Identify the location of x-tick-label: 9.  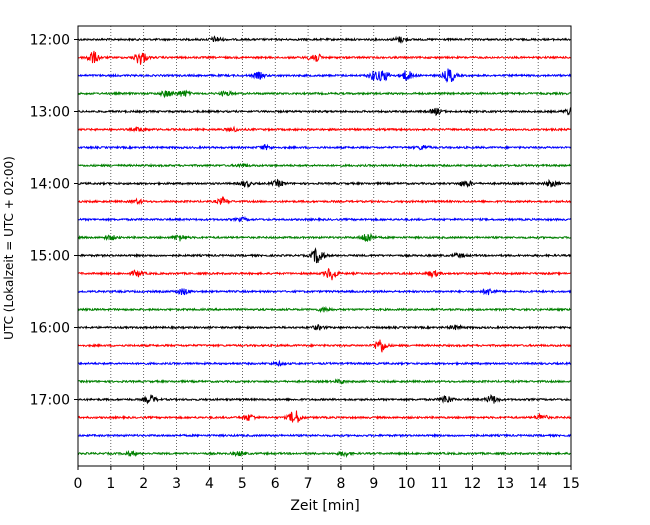
(373, 484).